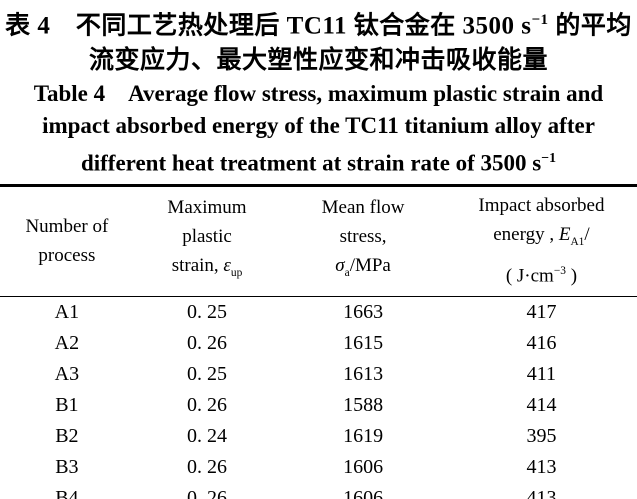 The width and height of the screenshot is (637, 499). I want to click on table-cell-stress: 1619, so click(363, 436).